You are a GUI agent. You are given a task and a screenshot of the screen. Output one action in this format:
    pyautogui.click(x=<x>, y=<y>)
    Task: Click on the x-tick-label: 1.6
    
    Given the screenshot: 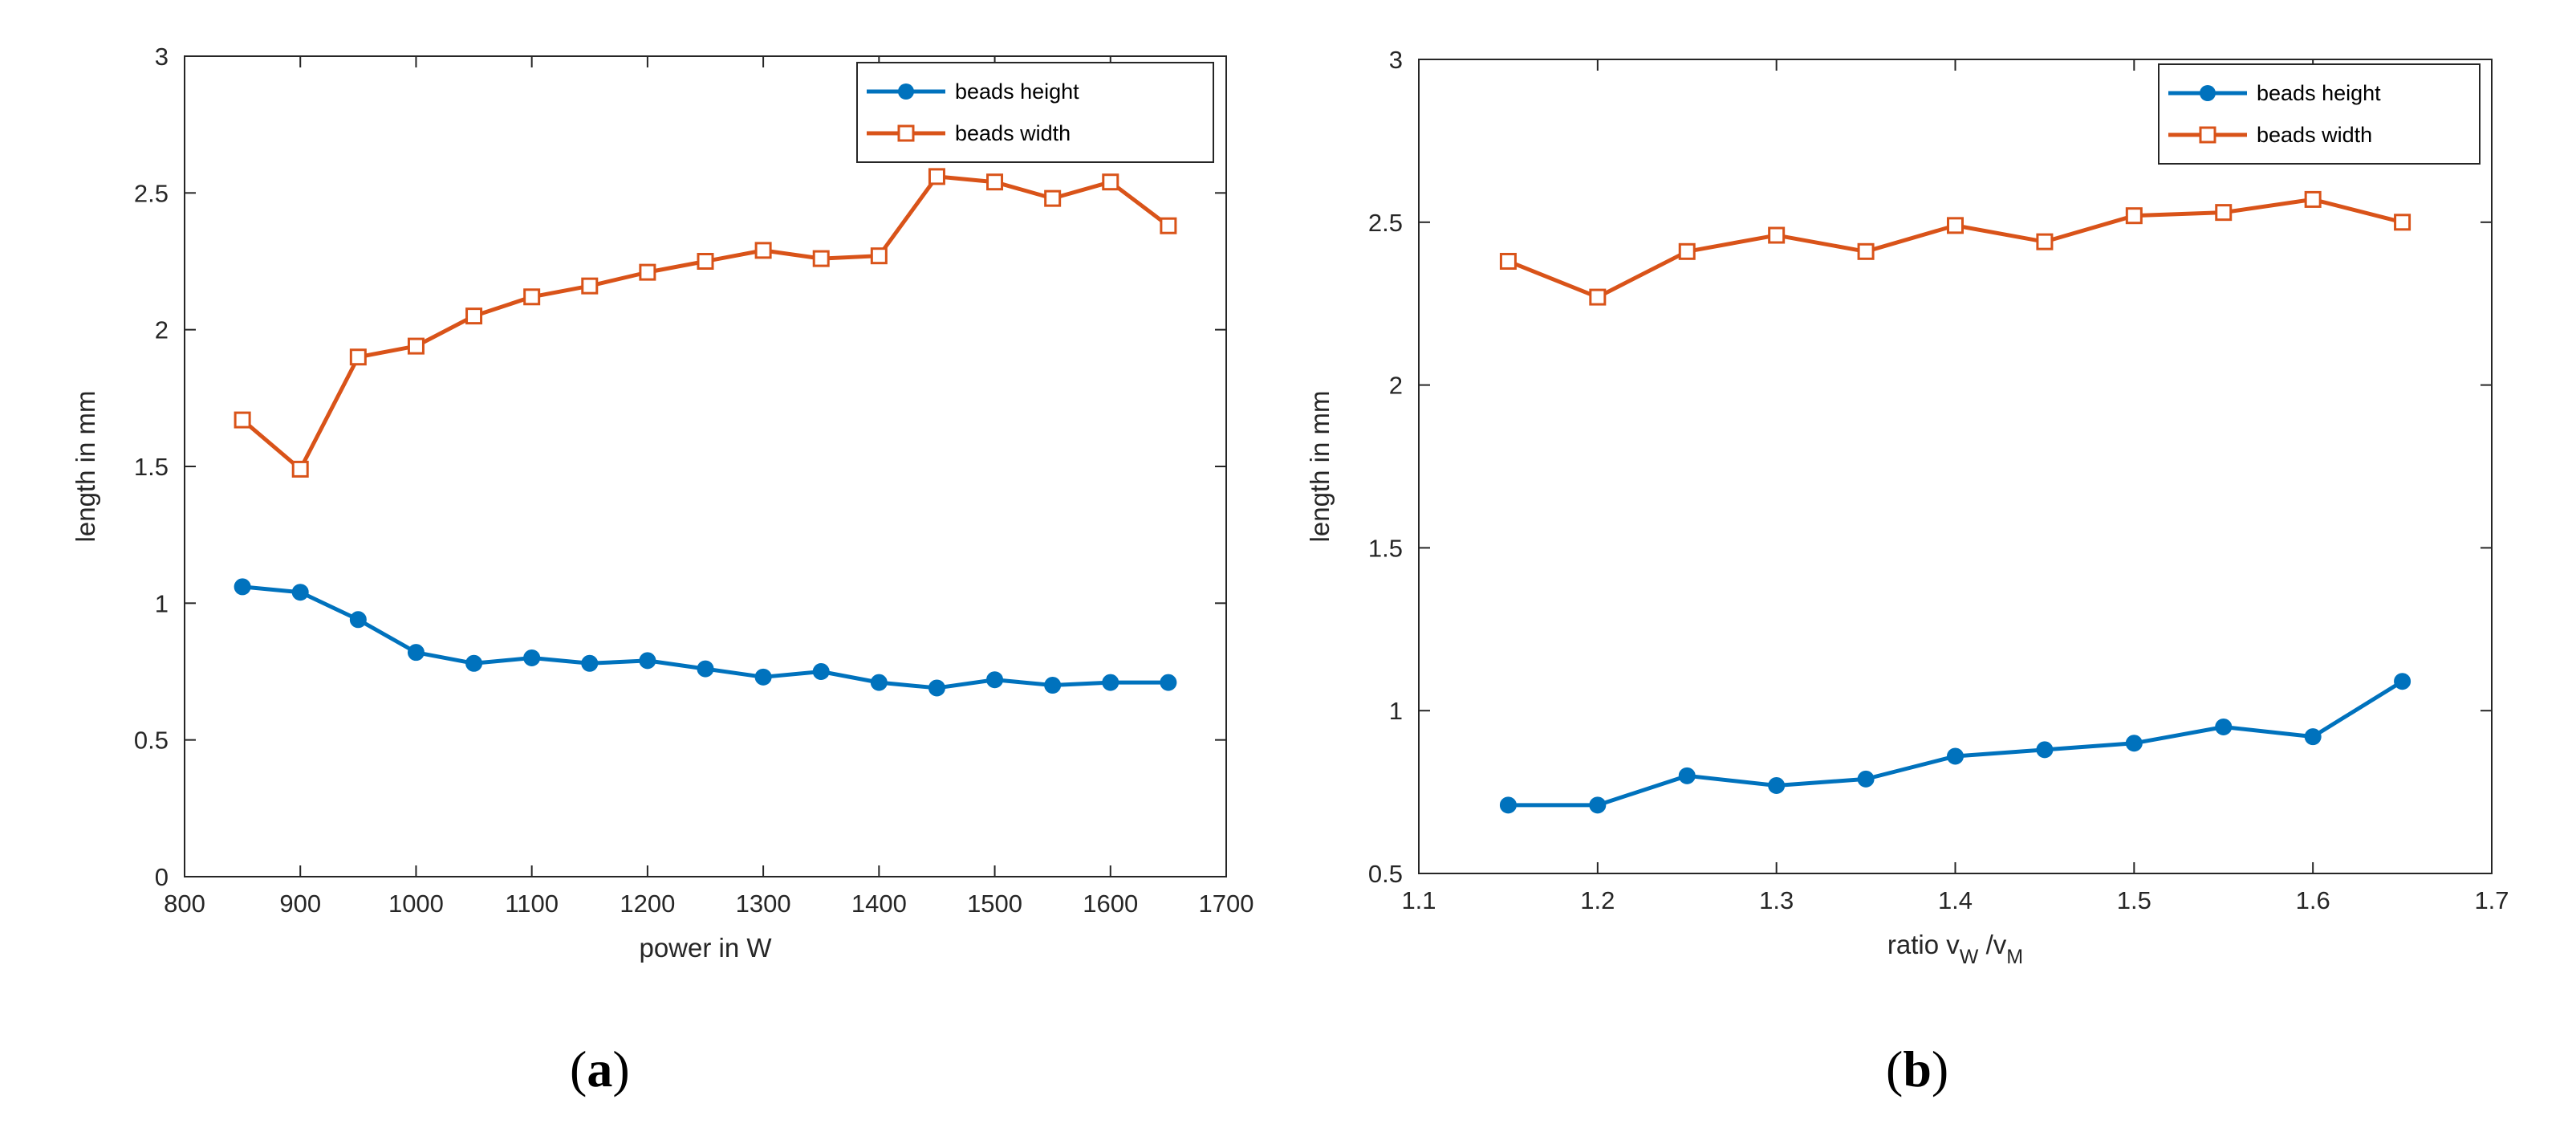 What is the action you would take?
    pyautogui.click(x=2313, y=900)
    